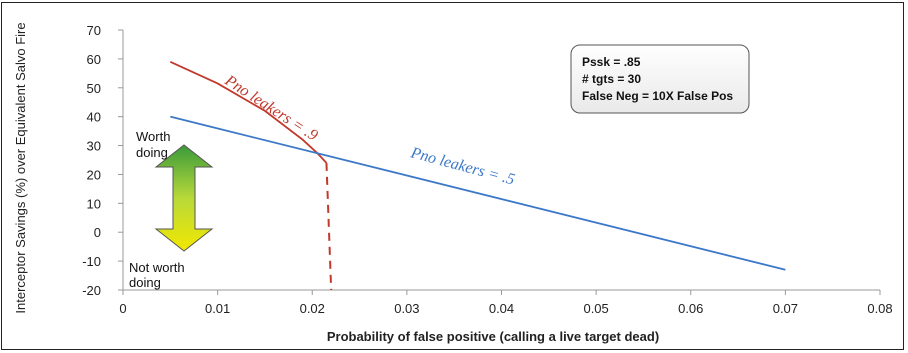 This screenshot has height=353, width=908. I want to click on y-tick-label: -10, so click(91, 261).